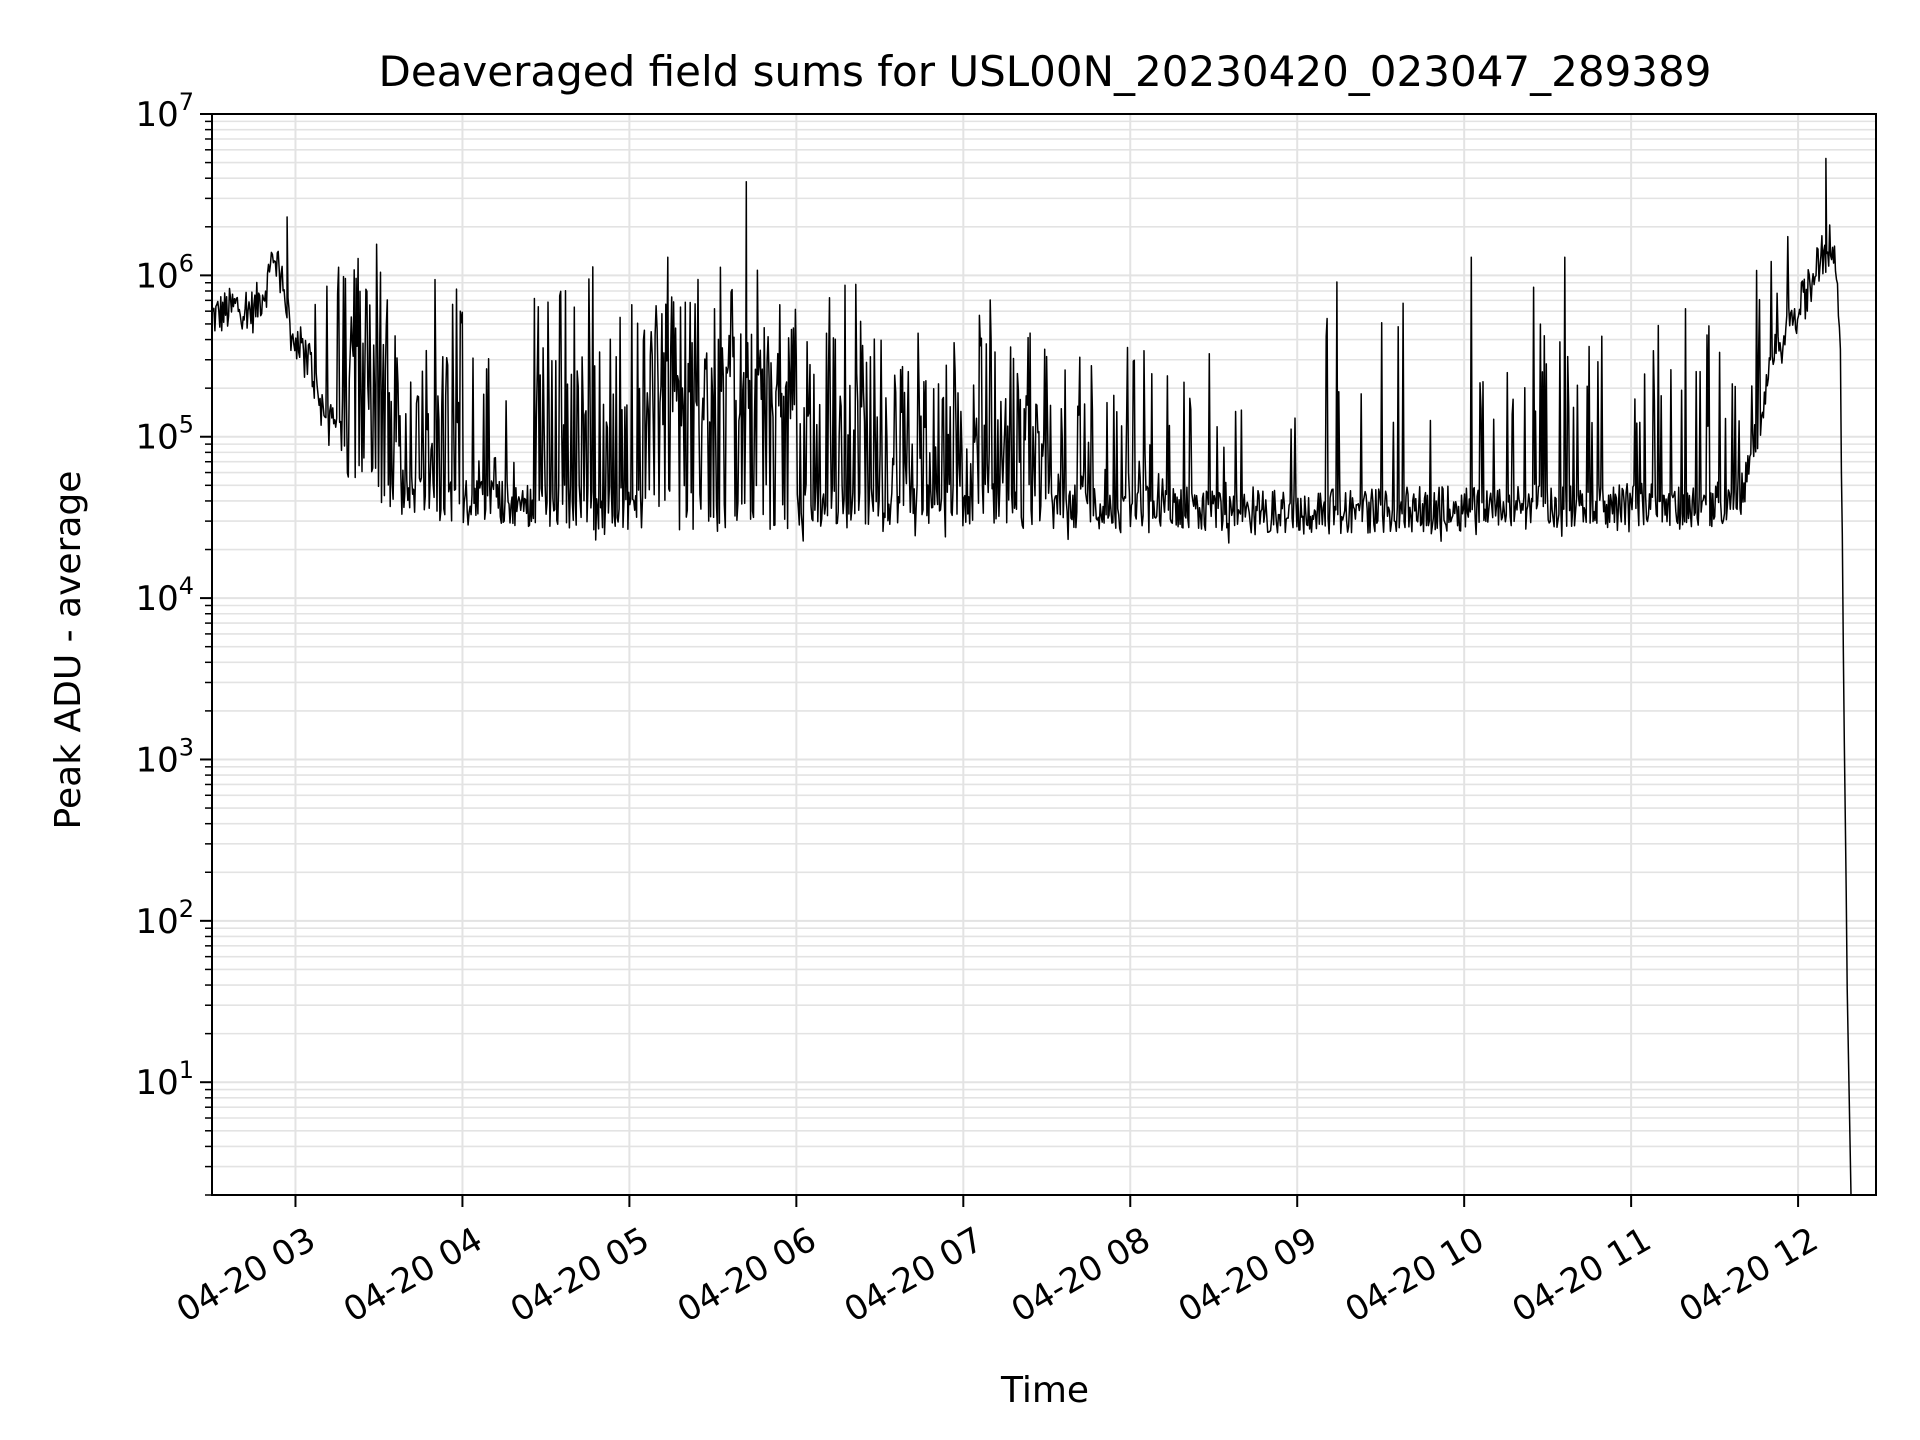 This screenshot has width=1920, height=1440. Describe the element at coordinates (164, 595) in the screenshot. I see `y-tick-label: 10⁴` at that location.